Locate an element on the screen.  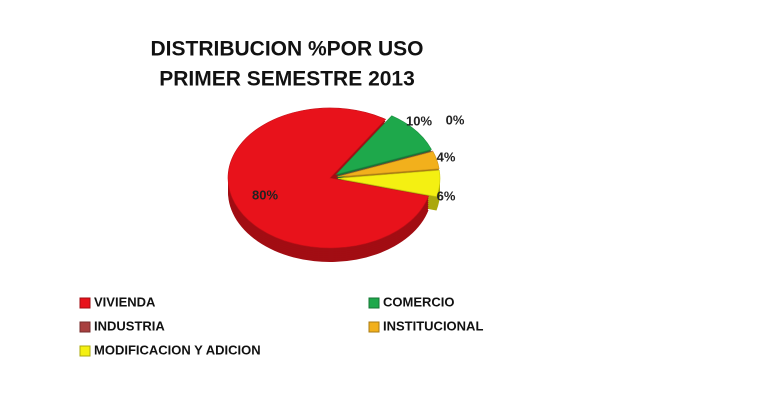
value-label: 0% is located at coordinates (455, 119).